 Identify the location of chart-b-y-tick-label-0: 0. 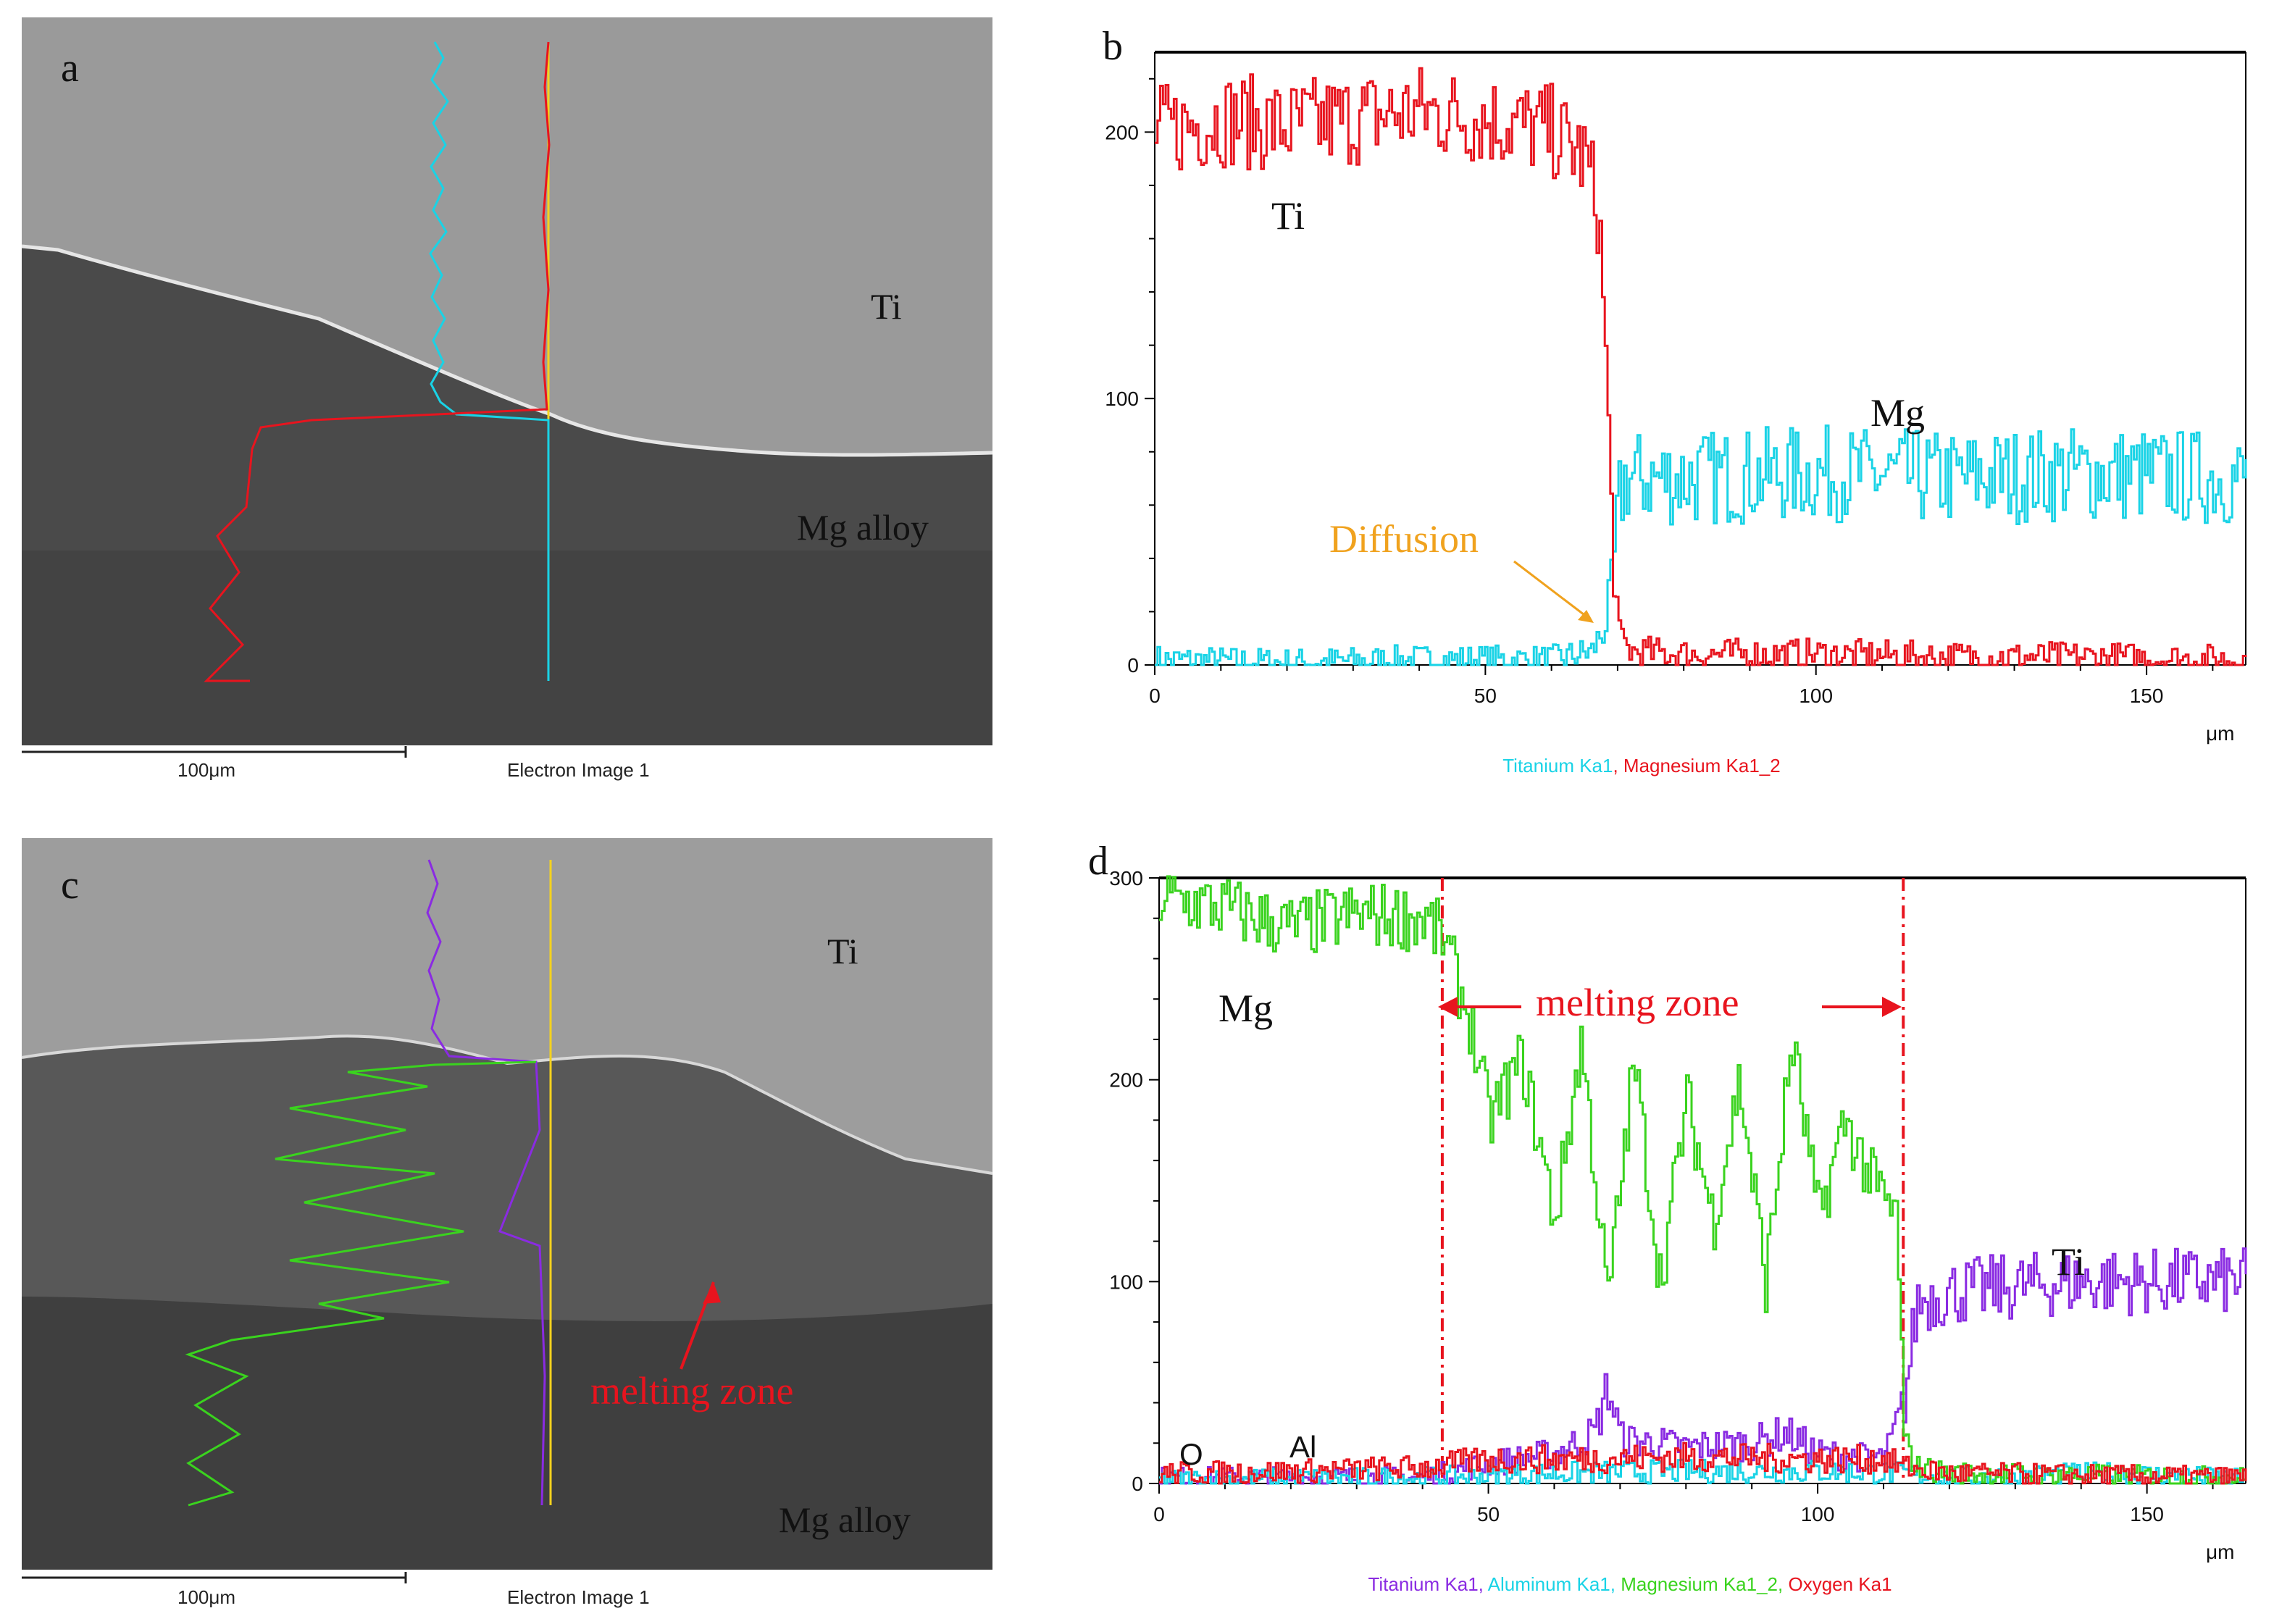
(1133, 665).